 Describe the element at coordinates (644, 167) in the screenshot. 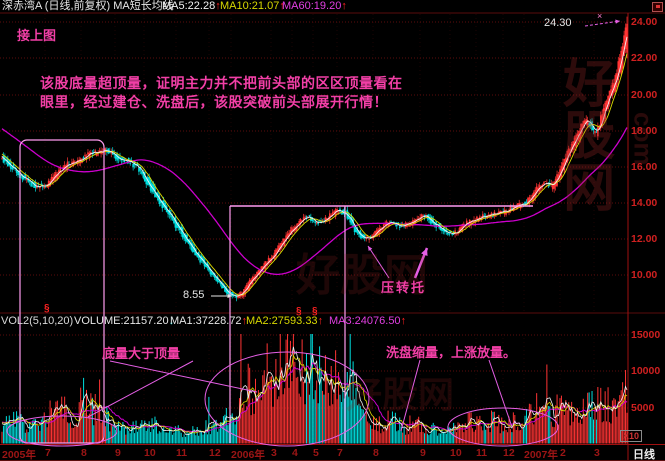

I see `axis-tick-label: 16.00` at that location.